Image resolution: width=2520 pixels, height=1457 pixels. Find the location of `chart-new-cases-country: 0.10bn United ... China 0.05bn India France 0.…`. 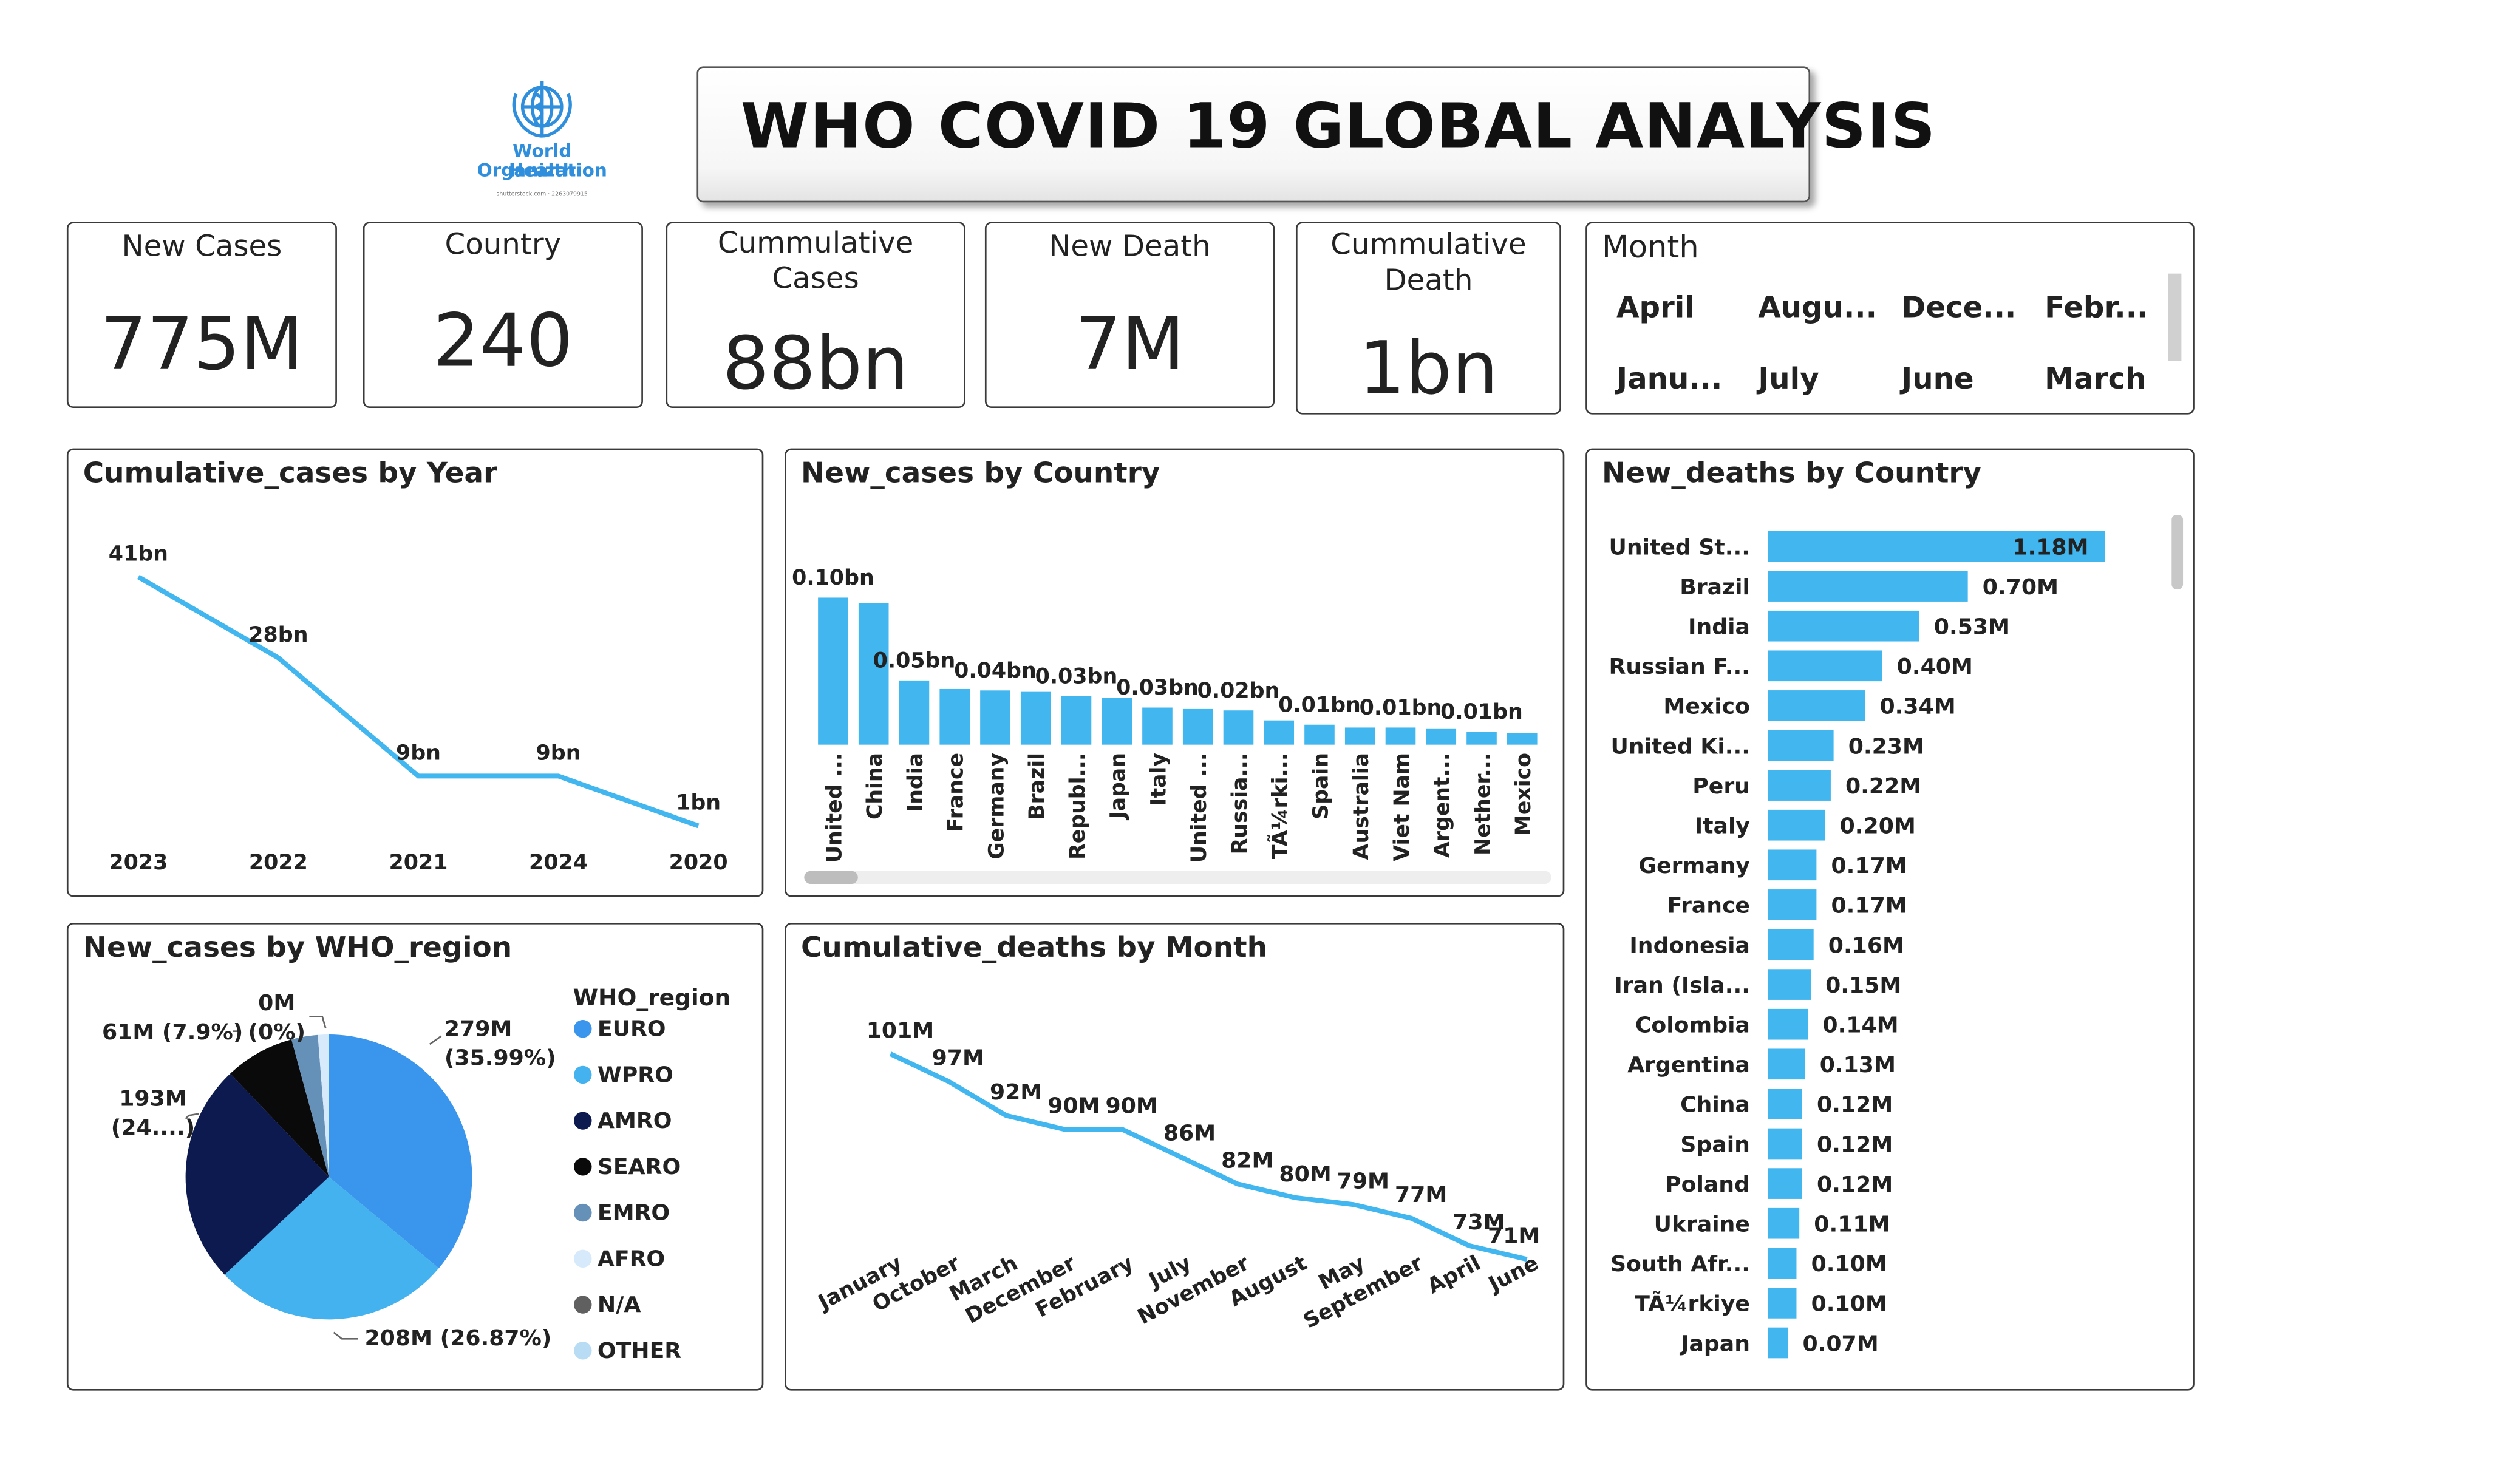

chart-new-cases-country: 0.10bn United ... China 0.05bn India France 0.… is located at coordinates (1165, 714).